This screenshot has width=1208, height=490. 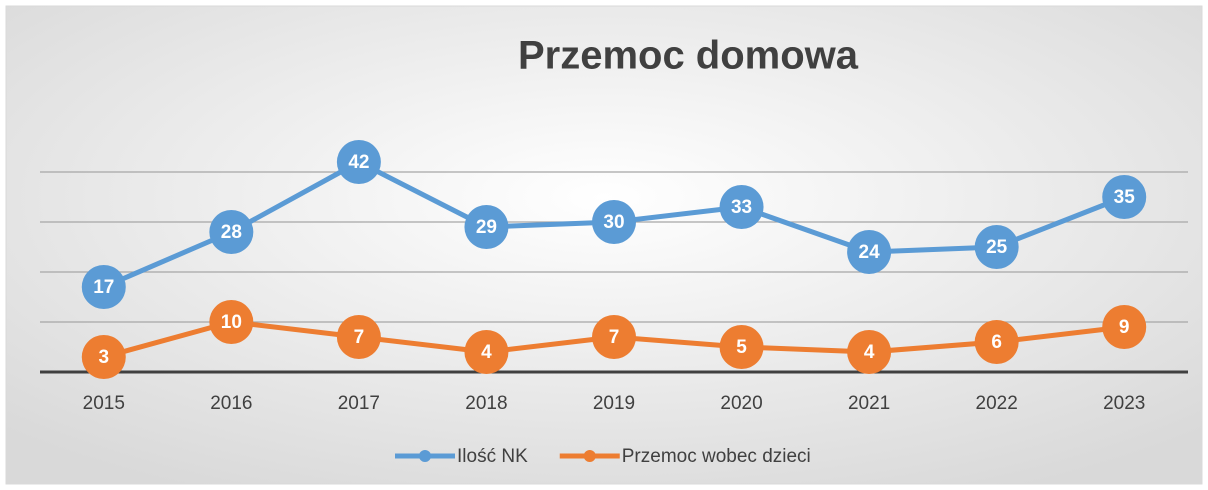 What do you see at coordinates (869, 403) in the screenshot?
I see `x-tick-label: 2021` at bounding box center [869, 403].